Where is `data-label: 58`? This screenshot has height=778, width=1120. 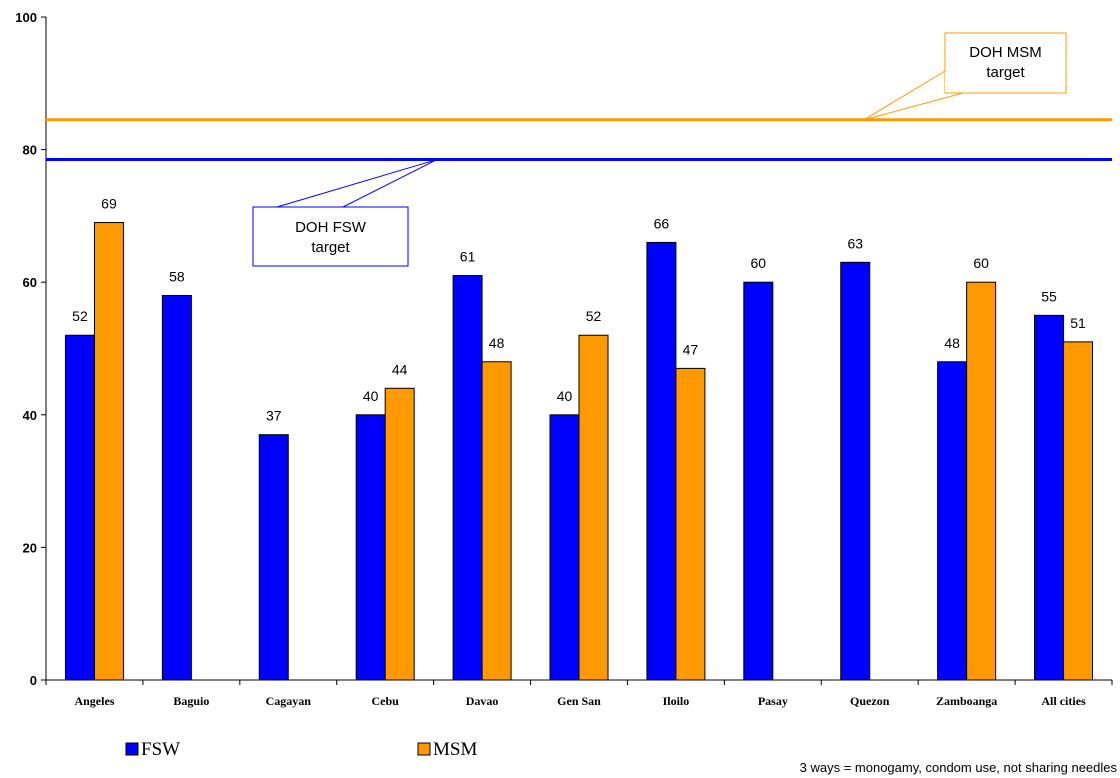
data-label: 58 is located at coordinates (177, 276).